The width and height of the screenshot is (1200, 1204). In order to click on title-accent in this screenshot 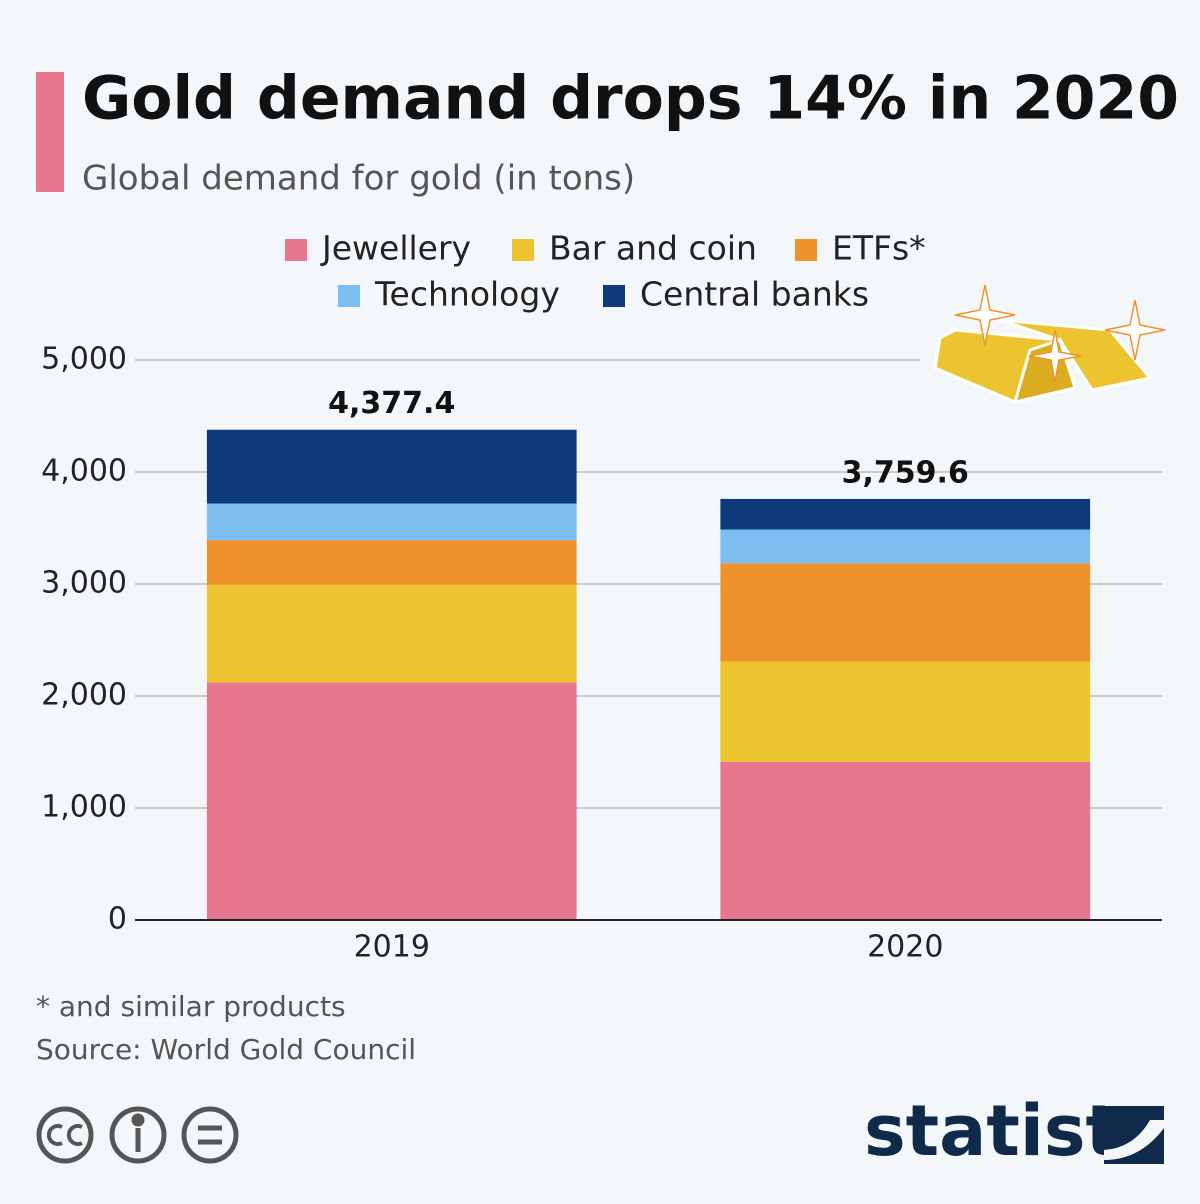, I will do `click(50, 132)`.